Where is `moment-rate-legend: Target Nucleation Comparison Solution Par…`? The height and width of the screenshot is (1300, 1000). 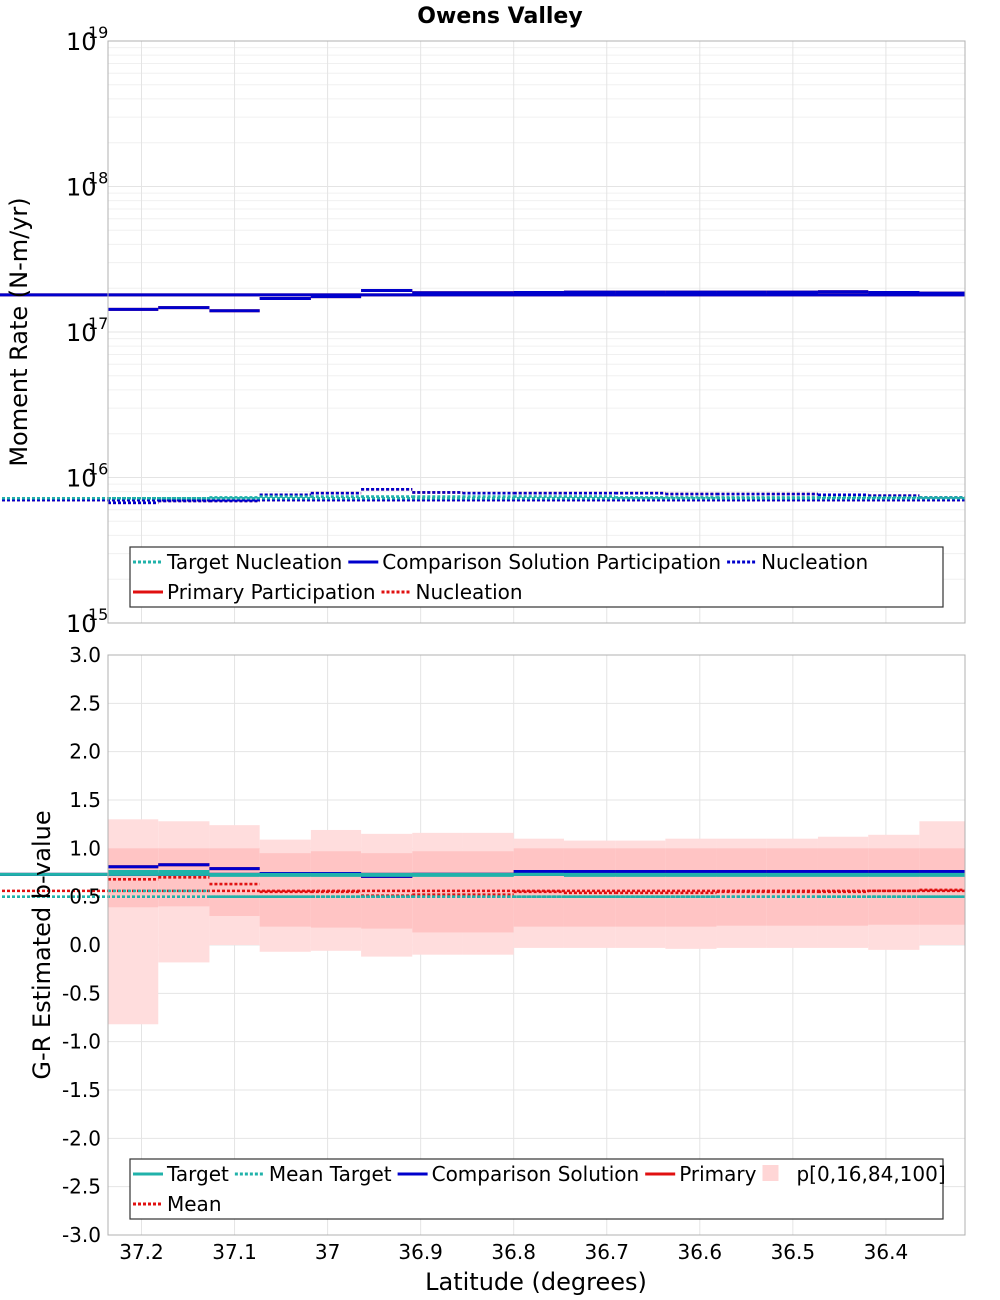 moment-rate-legend: Target Nucleation Comparison Solution Par… is located at coordinates (536, 577).